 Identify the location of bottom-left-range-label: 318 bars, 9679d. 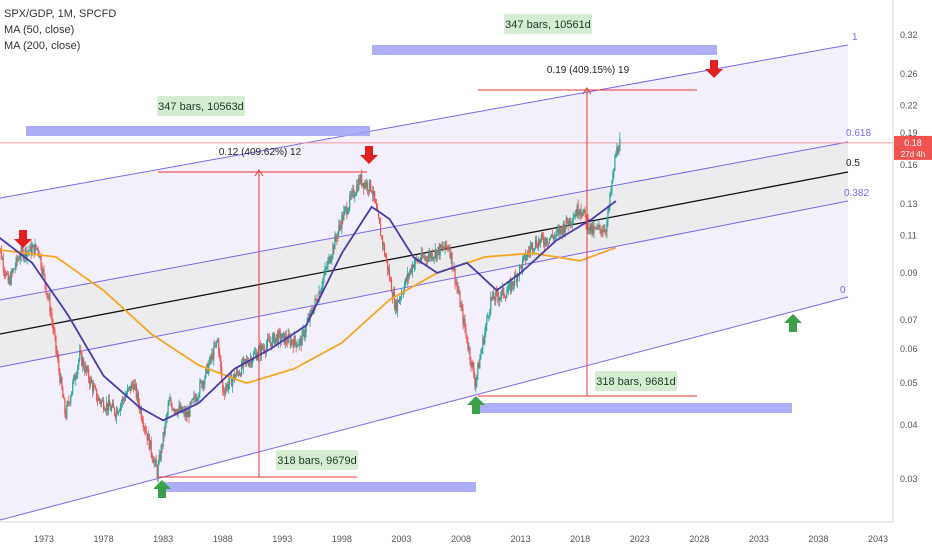
(317, 461).